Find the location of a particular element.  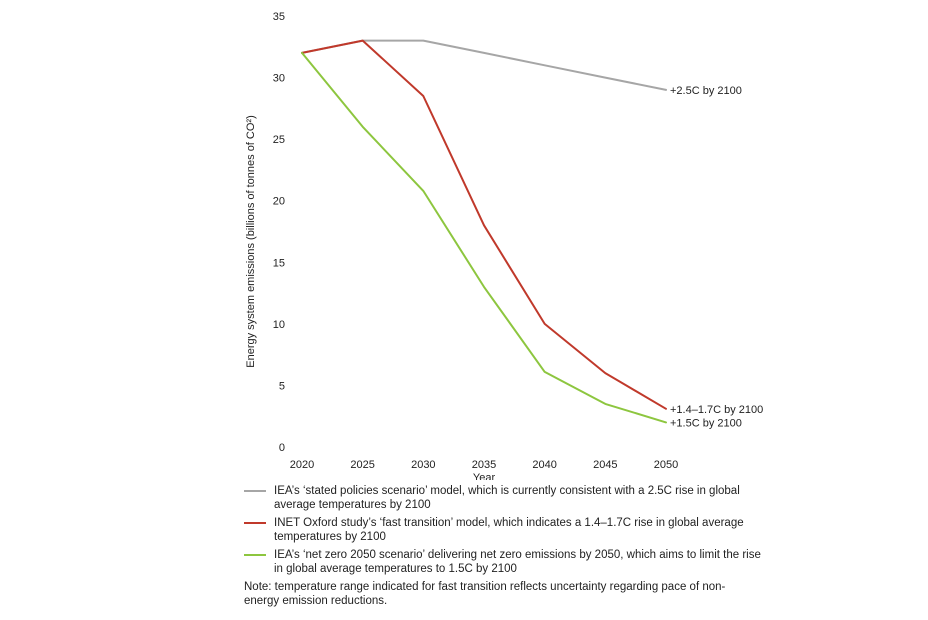

x-axis-ticks: 2020 2025 2030 2035 2040 2045 2050 is located at coordinates (484, 465).